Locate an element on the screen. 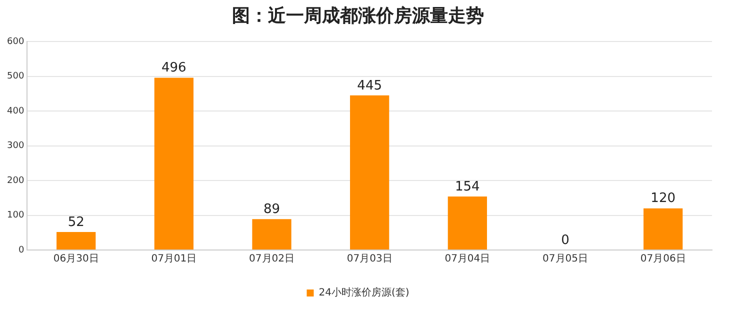  y-tick-label: 300 is located at coordinates (15, 146).